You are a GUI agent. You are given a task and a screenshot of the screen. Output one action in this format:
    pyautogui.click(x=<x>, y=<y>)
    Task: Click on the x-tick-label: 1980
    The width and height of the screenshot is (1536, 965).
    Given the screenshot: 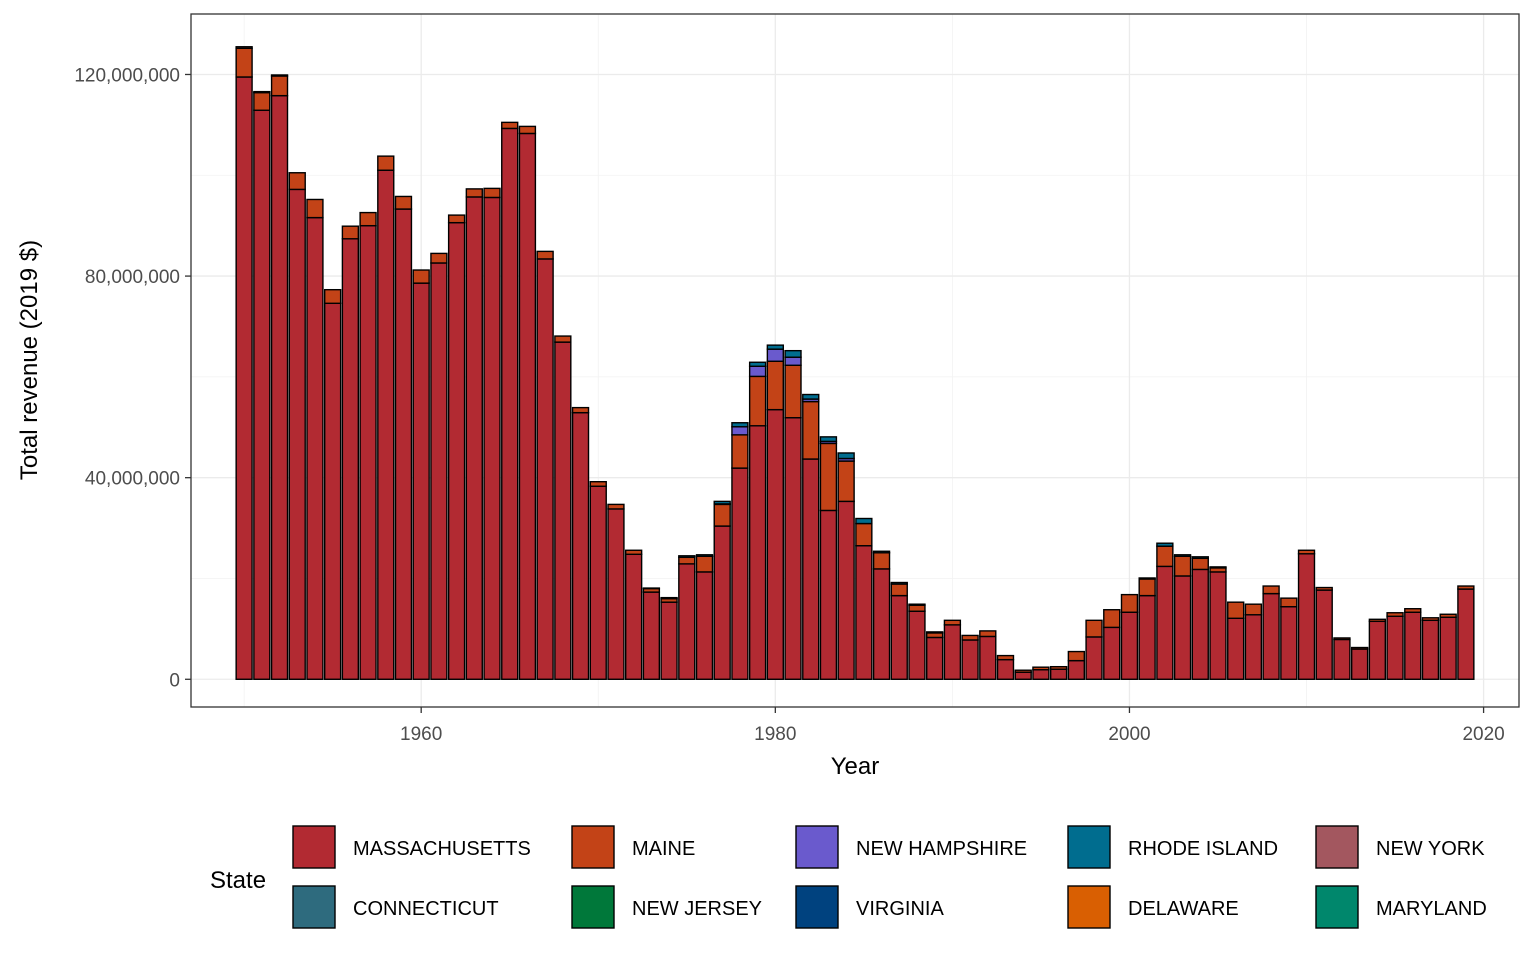 What is the action you would take?
    pyautogui.click(x=775, y=734)
    